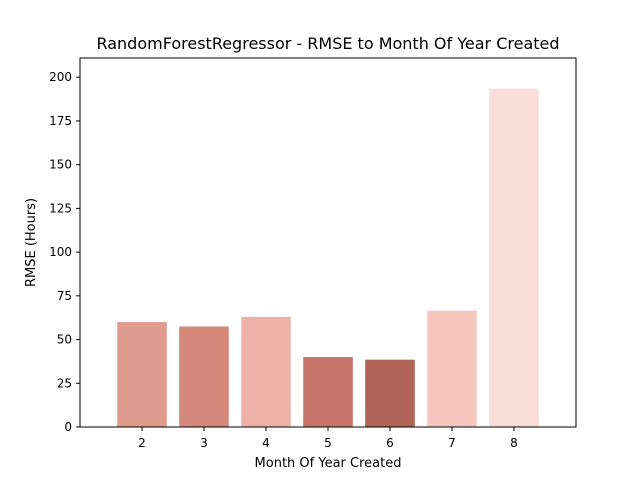  What do you see at coordinates (142, 443) in the screenshot?
I see `x-tick-label: 2` at bounding box center [142, 443].